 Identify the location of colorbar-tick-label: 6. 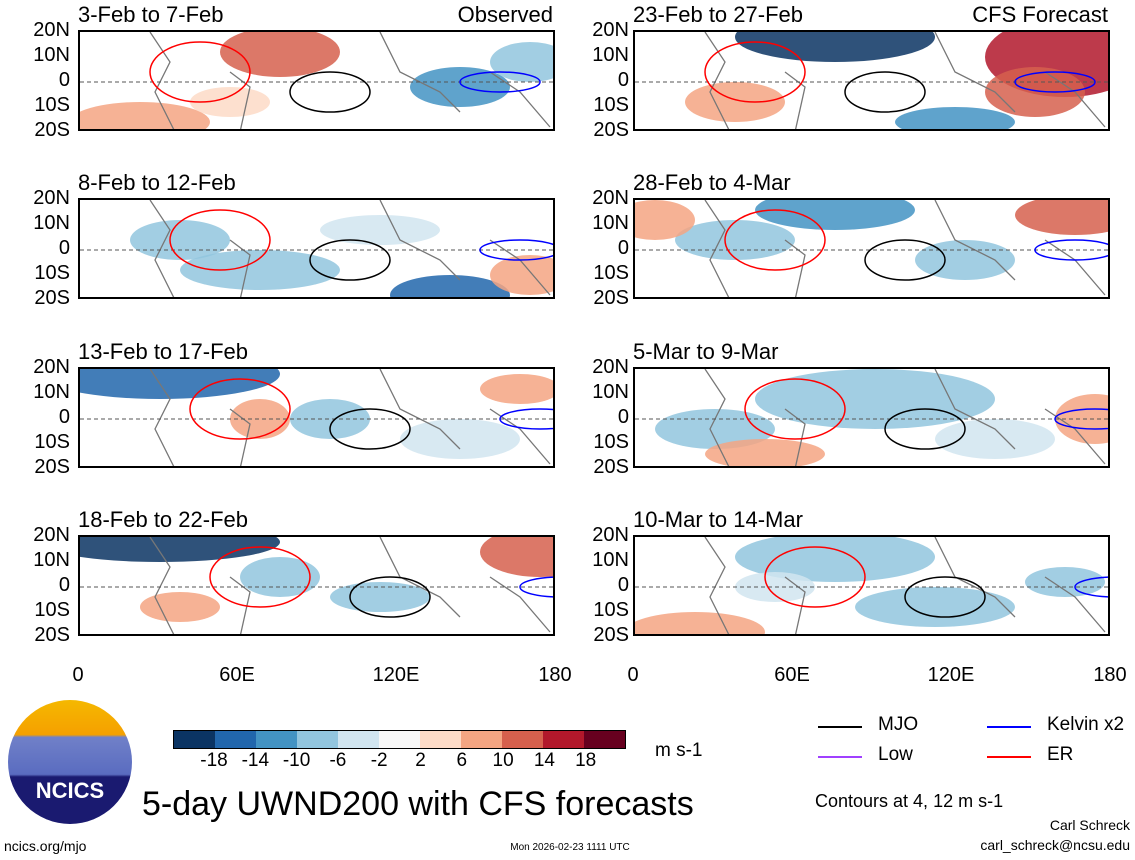
(462, 760).